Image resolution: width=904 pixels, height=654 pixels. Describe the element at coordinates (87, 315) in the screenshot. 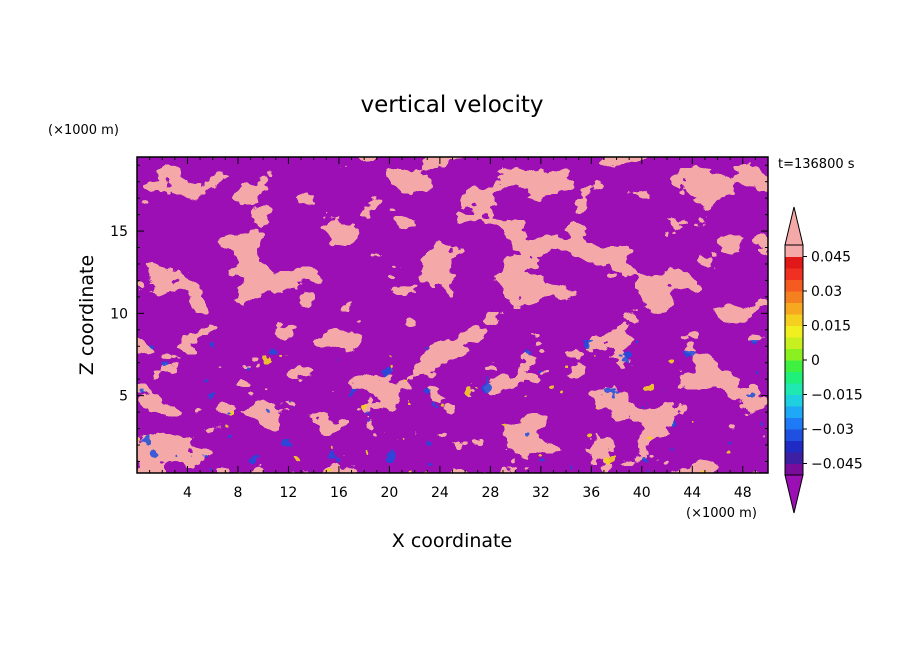

I see `y-axis-label: Z coordinate` at that location.